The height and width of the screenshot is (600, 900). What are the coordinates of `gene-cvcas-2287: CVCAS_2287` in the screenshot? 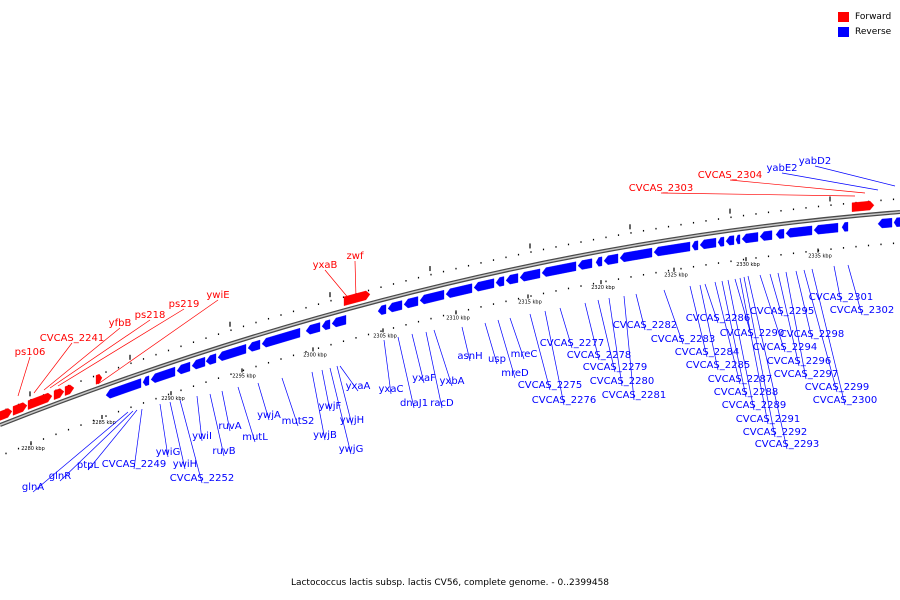 It's located at (740, 333).